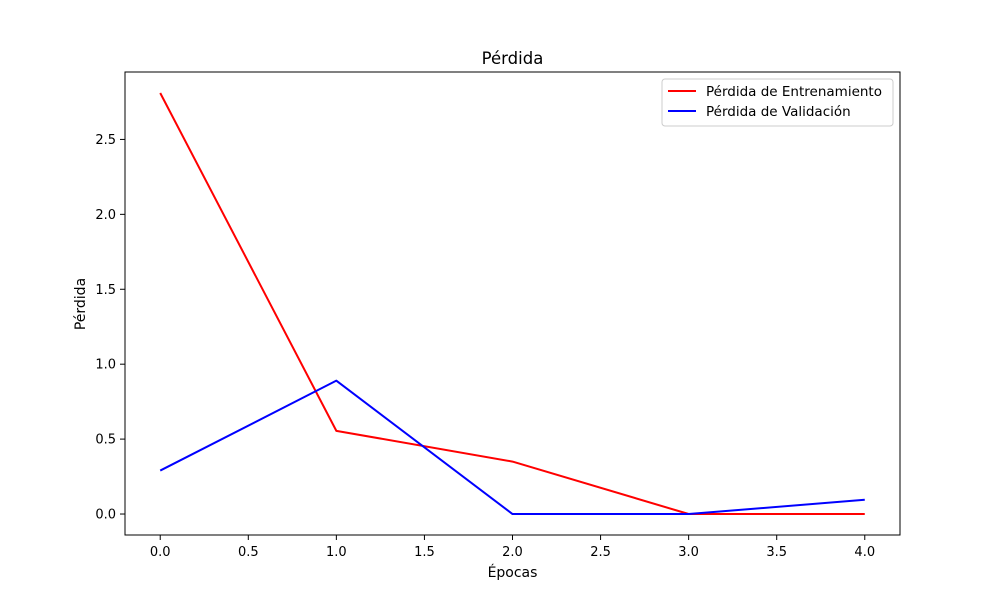 The width and height of the screenshot is (1000, 600). What do you see at coordinates (513, 58) in the screenshot?
I see `chart-title: Pérdida` at bounding box center [513, 58].